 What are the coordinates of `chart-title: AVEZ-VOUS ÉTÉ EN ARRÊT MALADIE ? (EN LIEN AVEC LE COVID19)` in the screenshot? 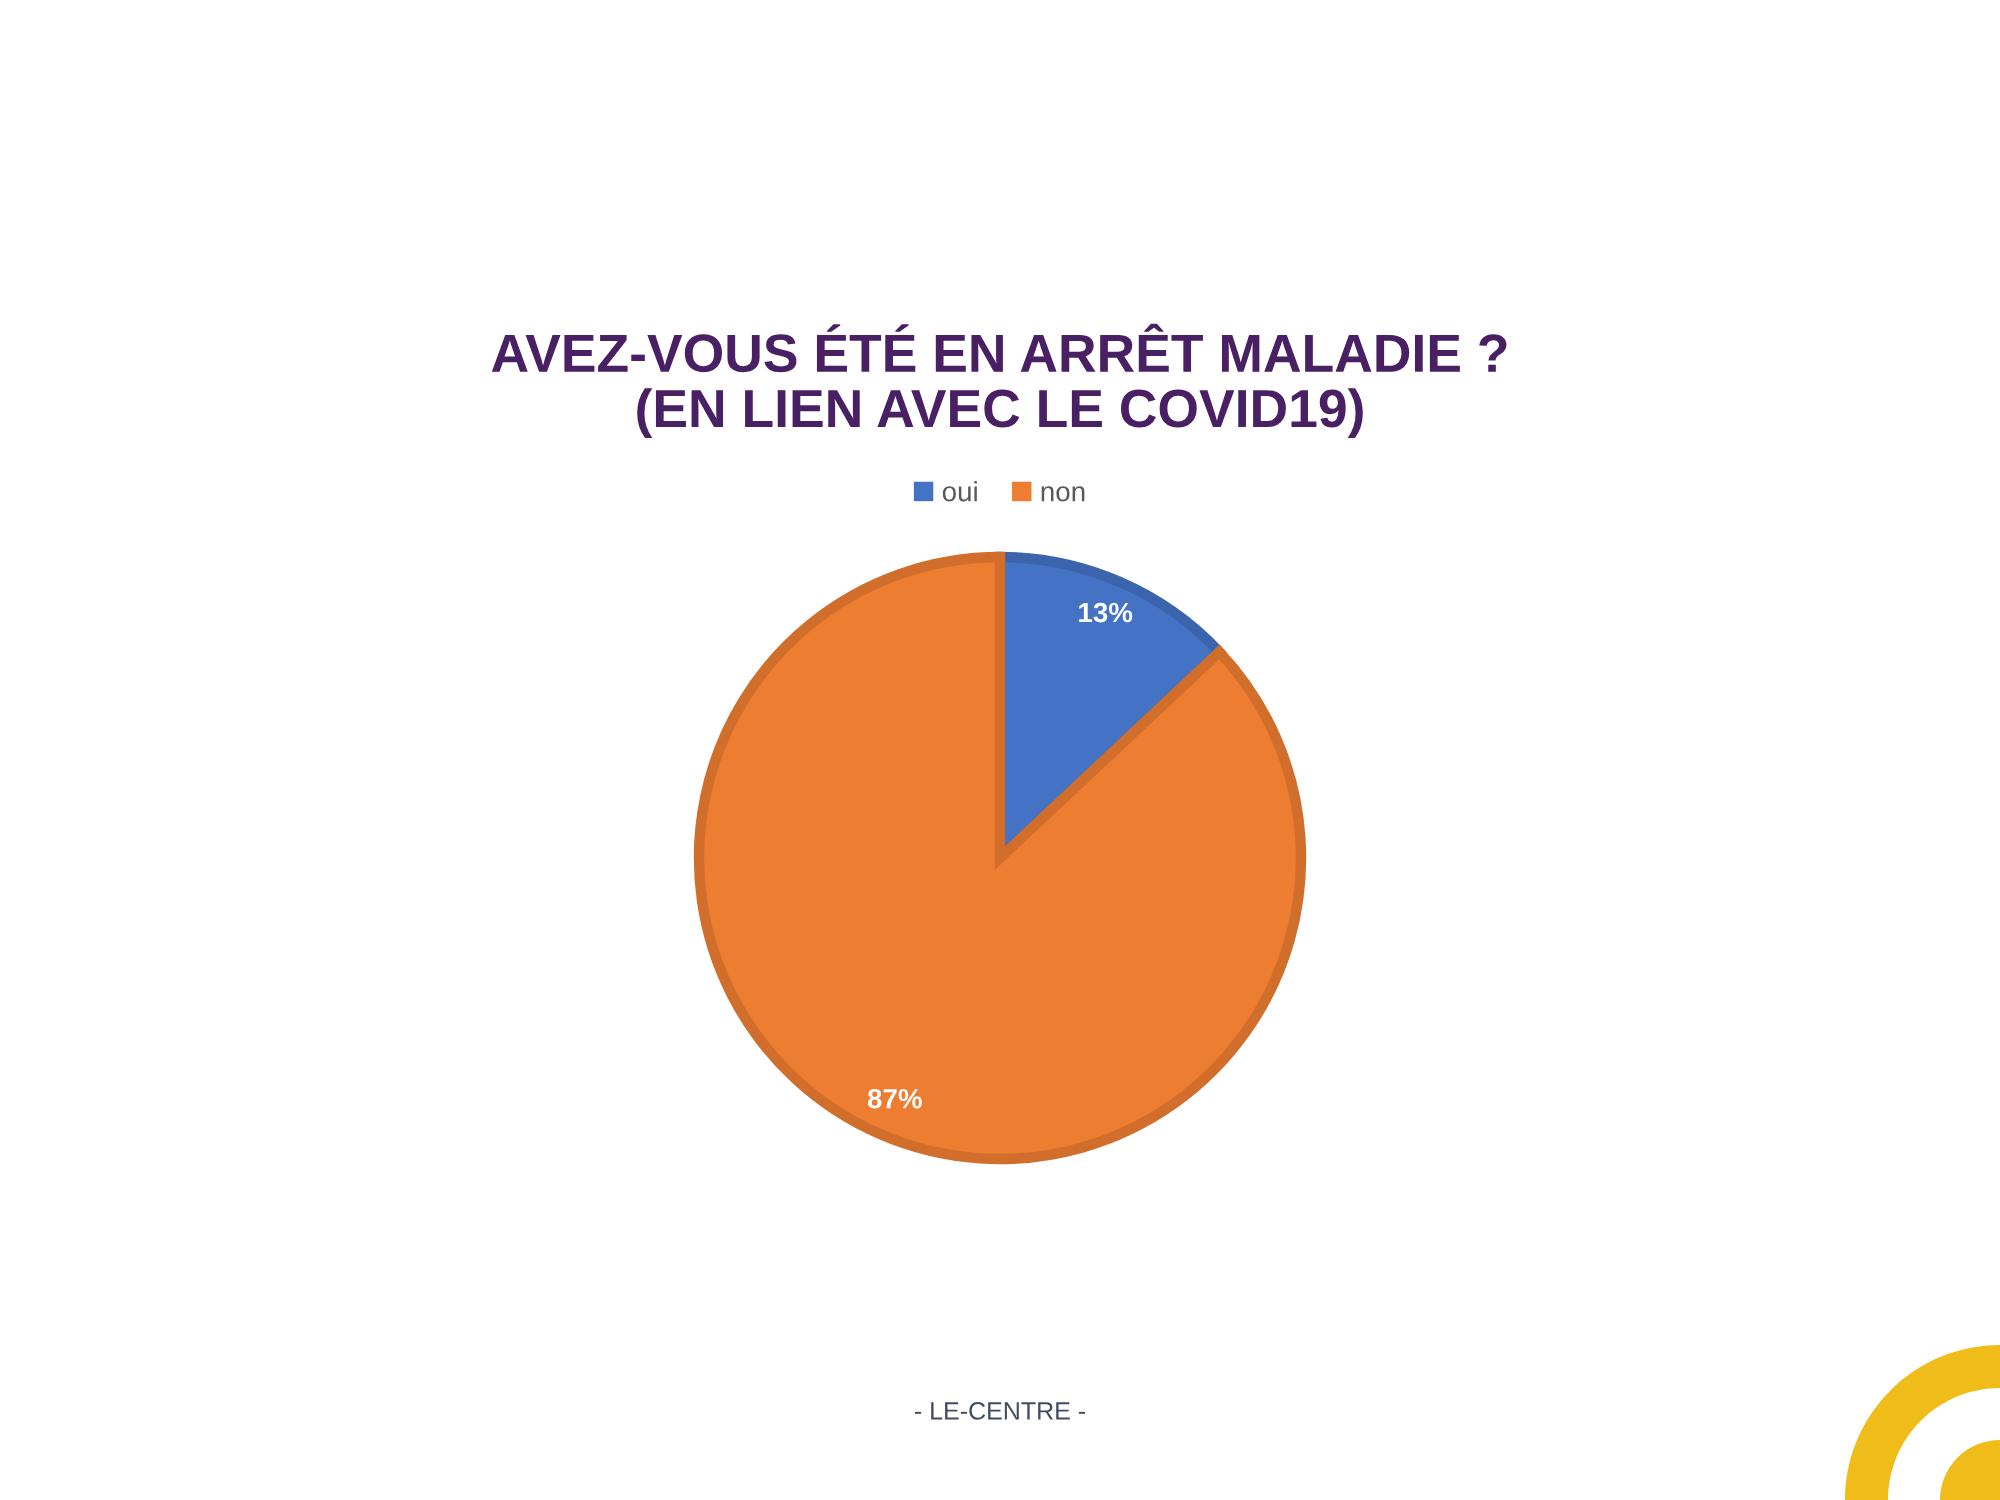 It's located at (999, 381).